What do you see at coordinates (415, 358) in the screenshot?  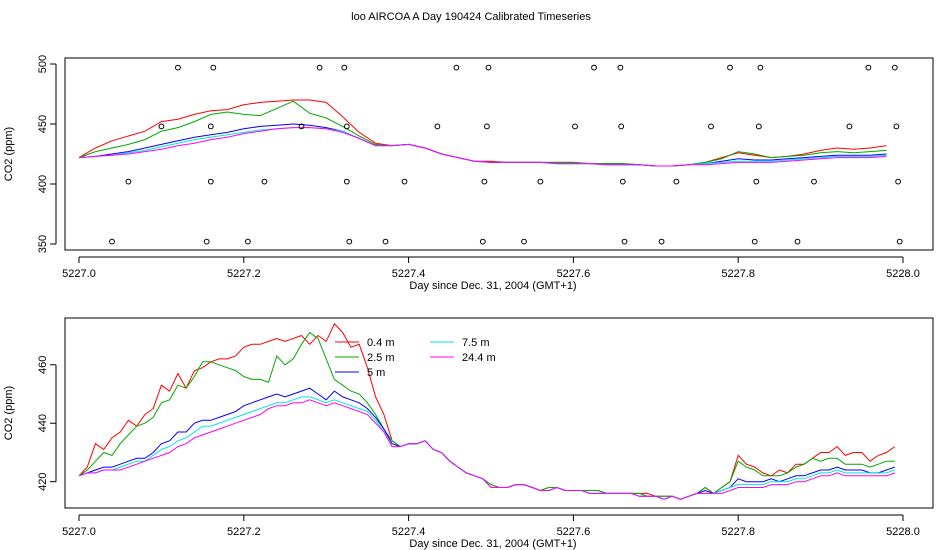 I see `legend: 0.4 m 2.5 m 5 m 7.5 m 24.4 m` at bounding box center [415, 358].